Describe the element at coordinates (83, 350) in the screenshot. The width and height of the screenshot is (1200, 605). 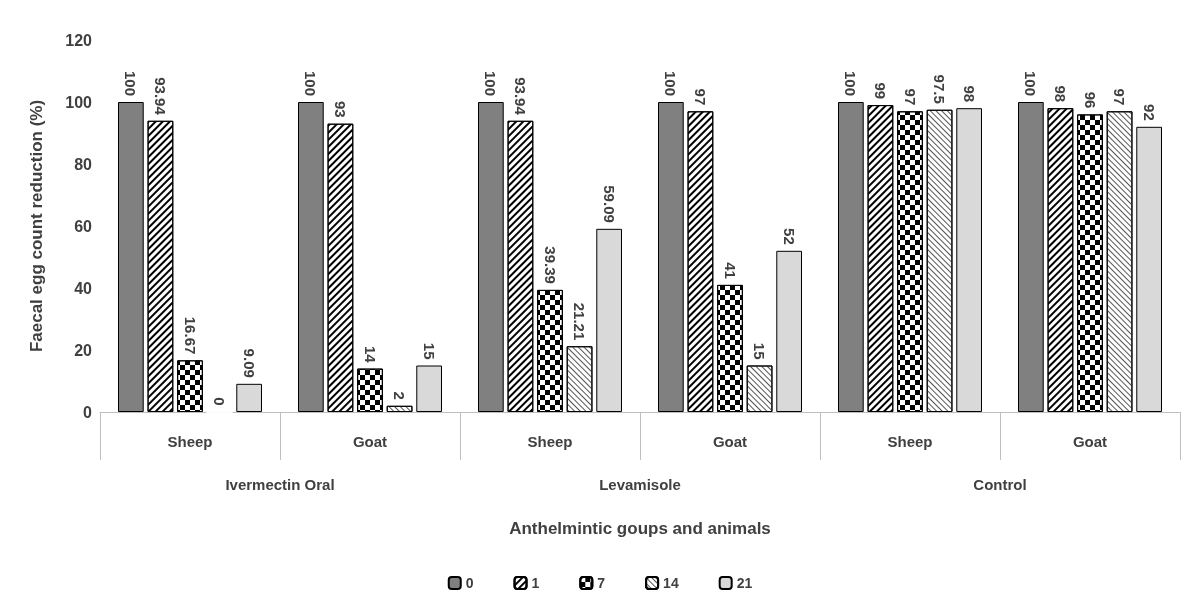
I see `y-tick-label: 20` at that location.